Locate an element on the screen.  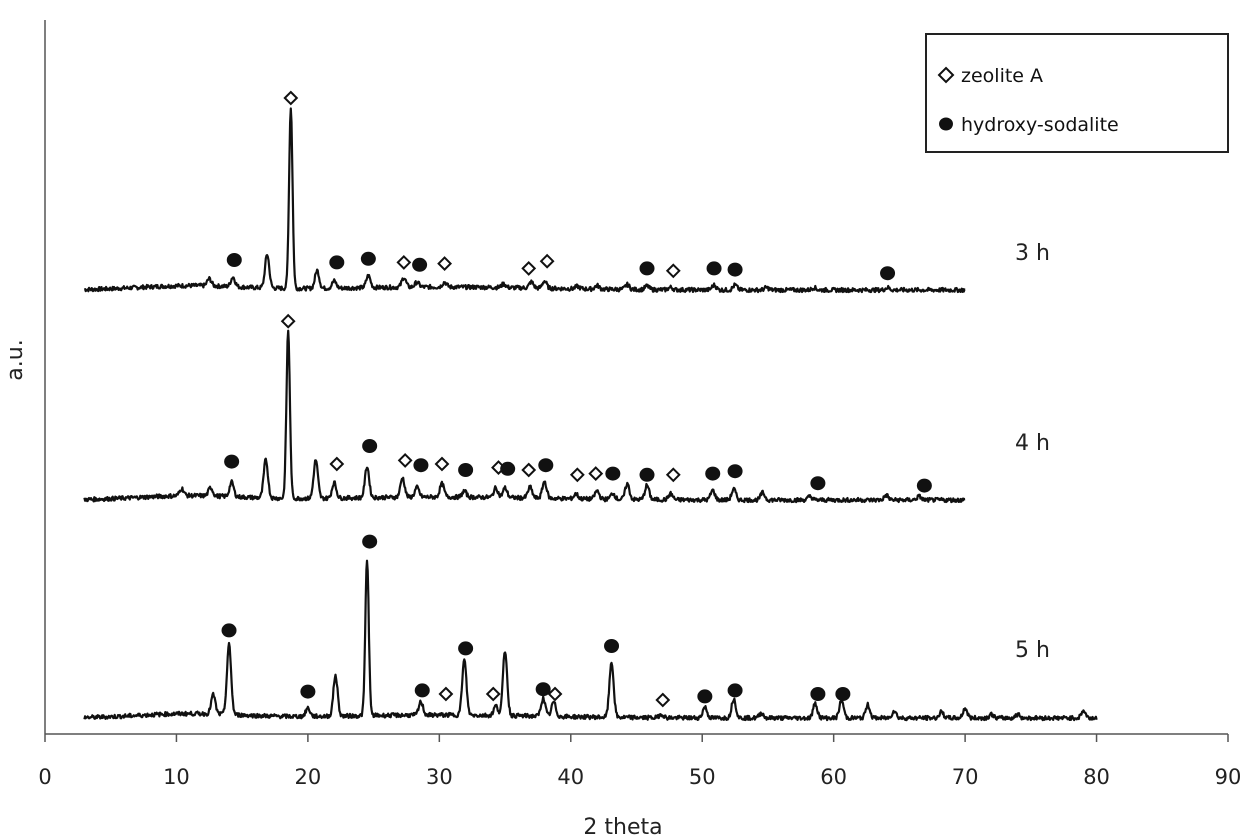
x-tick-label: 70 is located at coordinates (965, 777).